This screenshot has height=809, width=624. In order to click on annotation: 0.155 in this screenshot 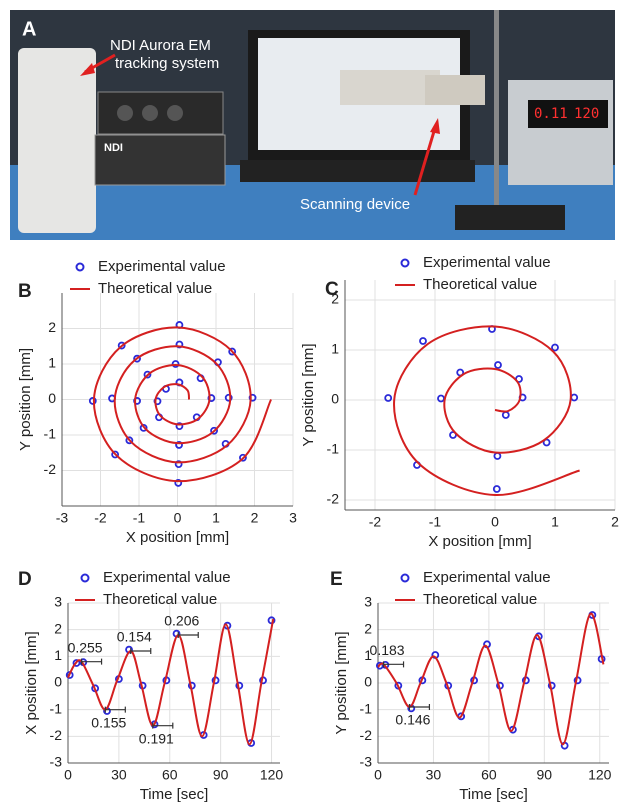, I will do `click(108, 722)`.